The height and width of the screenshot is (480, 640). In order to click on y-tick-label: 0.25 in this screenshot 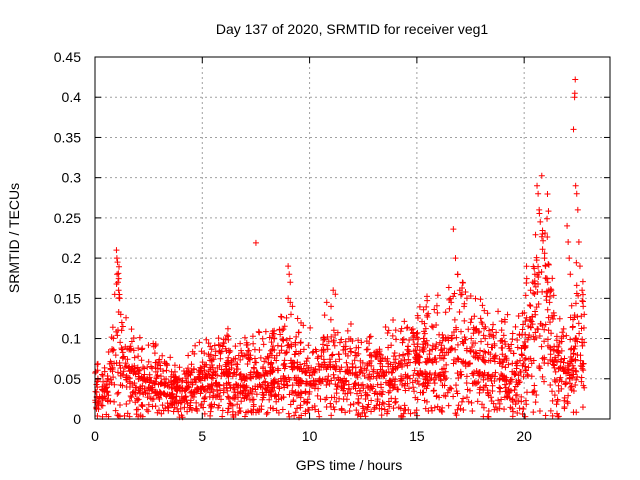, I will do `click(67, 218)`.